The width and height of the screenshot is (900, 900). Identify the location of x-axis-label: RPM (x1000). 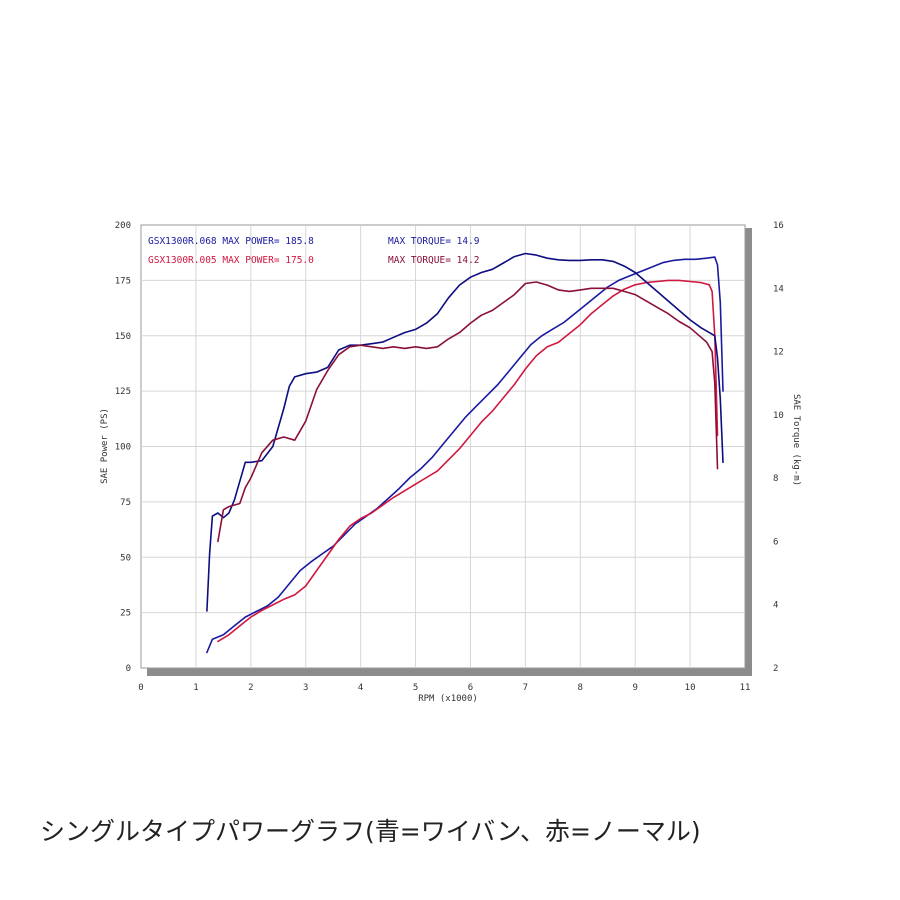
(448, 699).